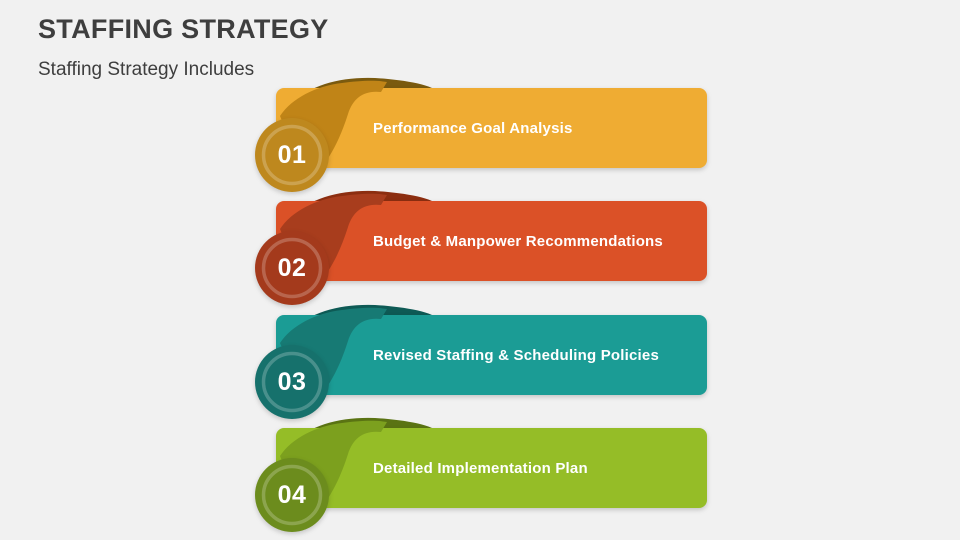 This screenshot has width=960, height=540. I want to click on strategy-item-2: 02 Budget & Manpower Recommendations, so click(480, 250).